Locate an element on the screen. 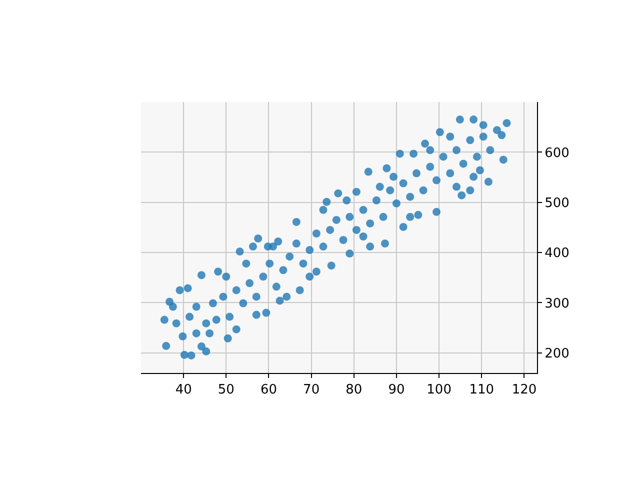 The image size is (640, 480). y-tick-label: 500 is located at coordinates (557, 203).